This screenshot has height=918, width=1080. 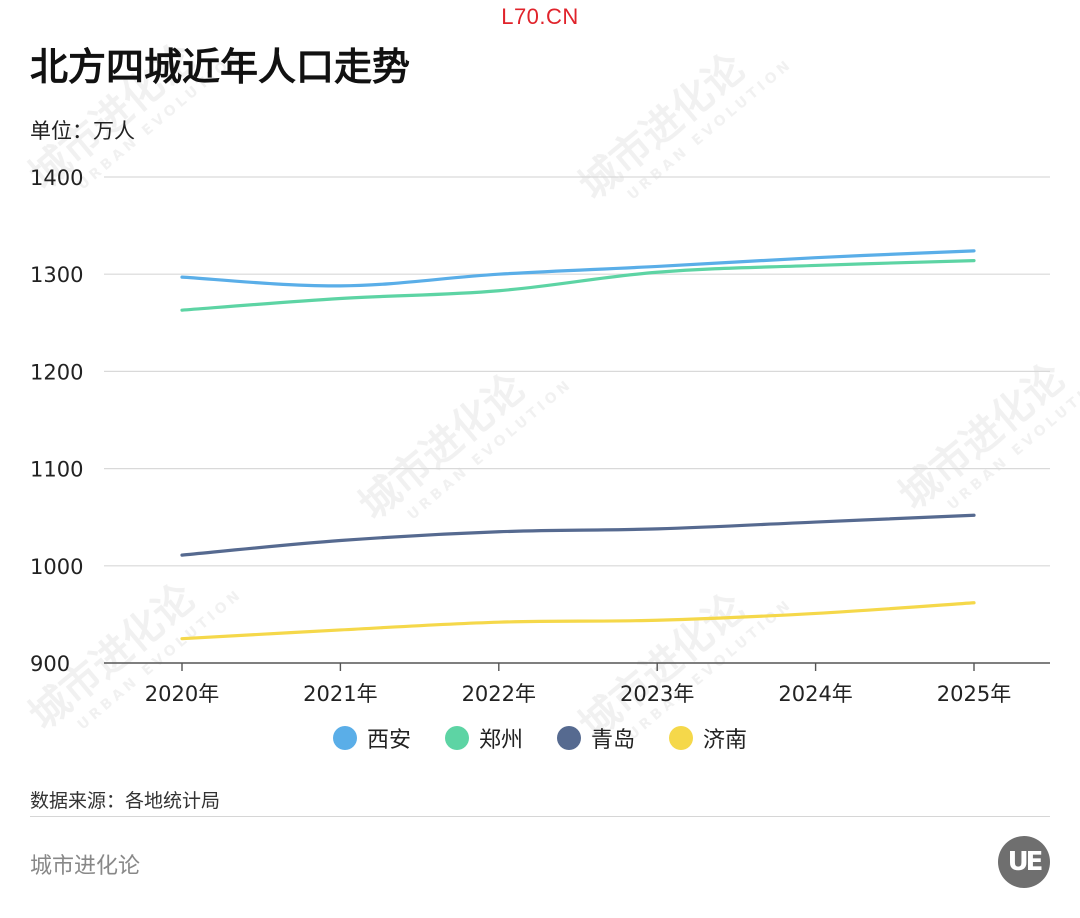 I want to click on y-tick-label: 1200, so click(x=56, y=372).